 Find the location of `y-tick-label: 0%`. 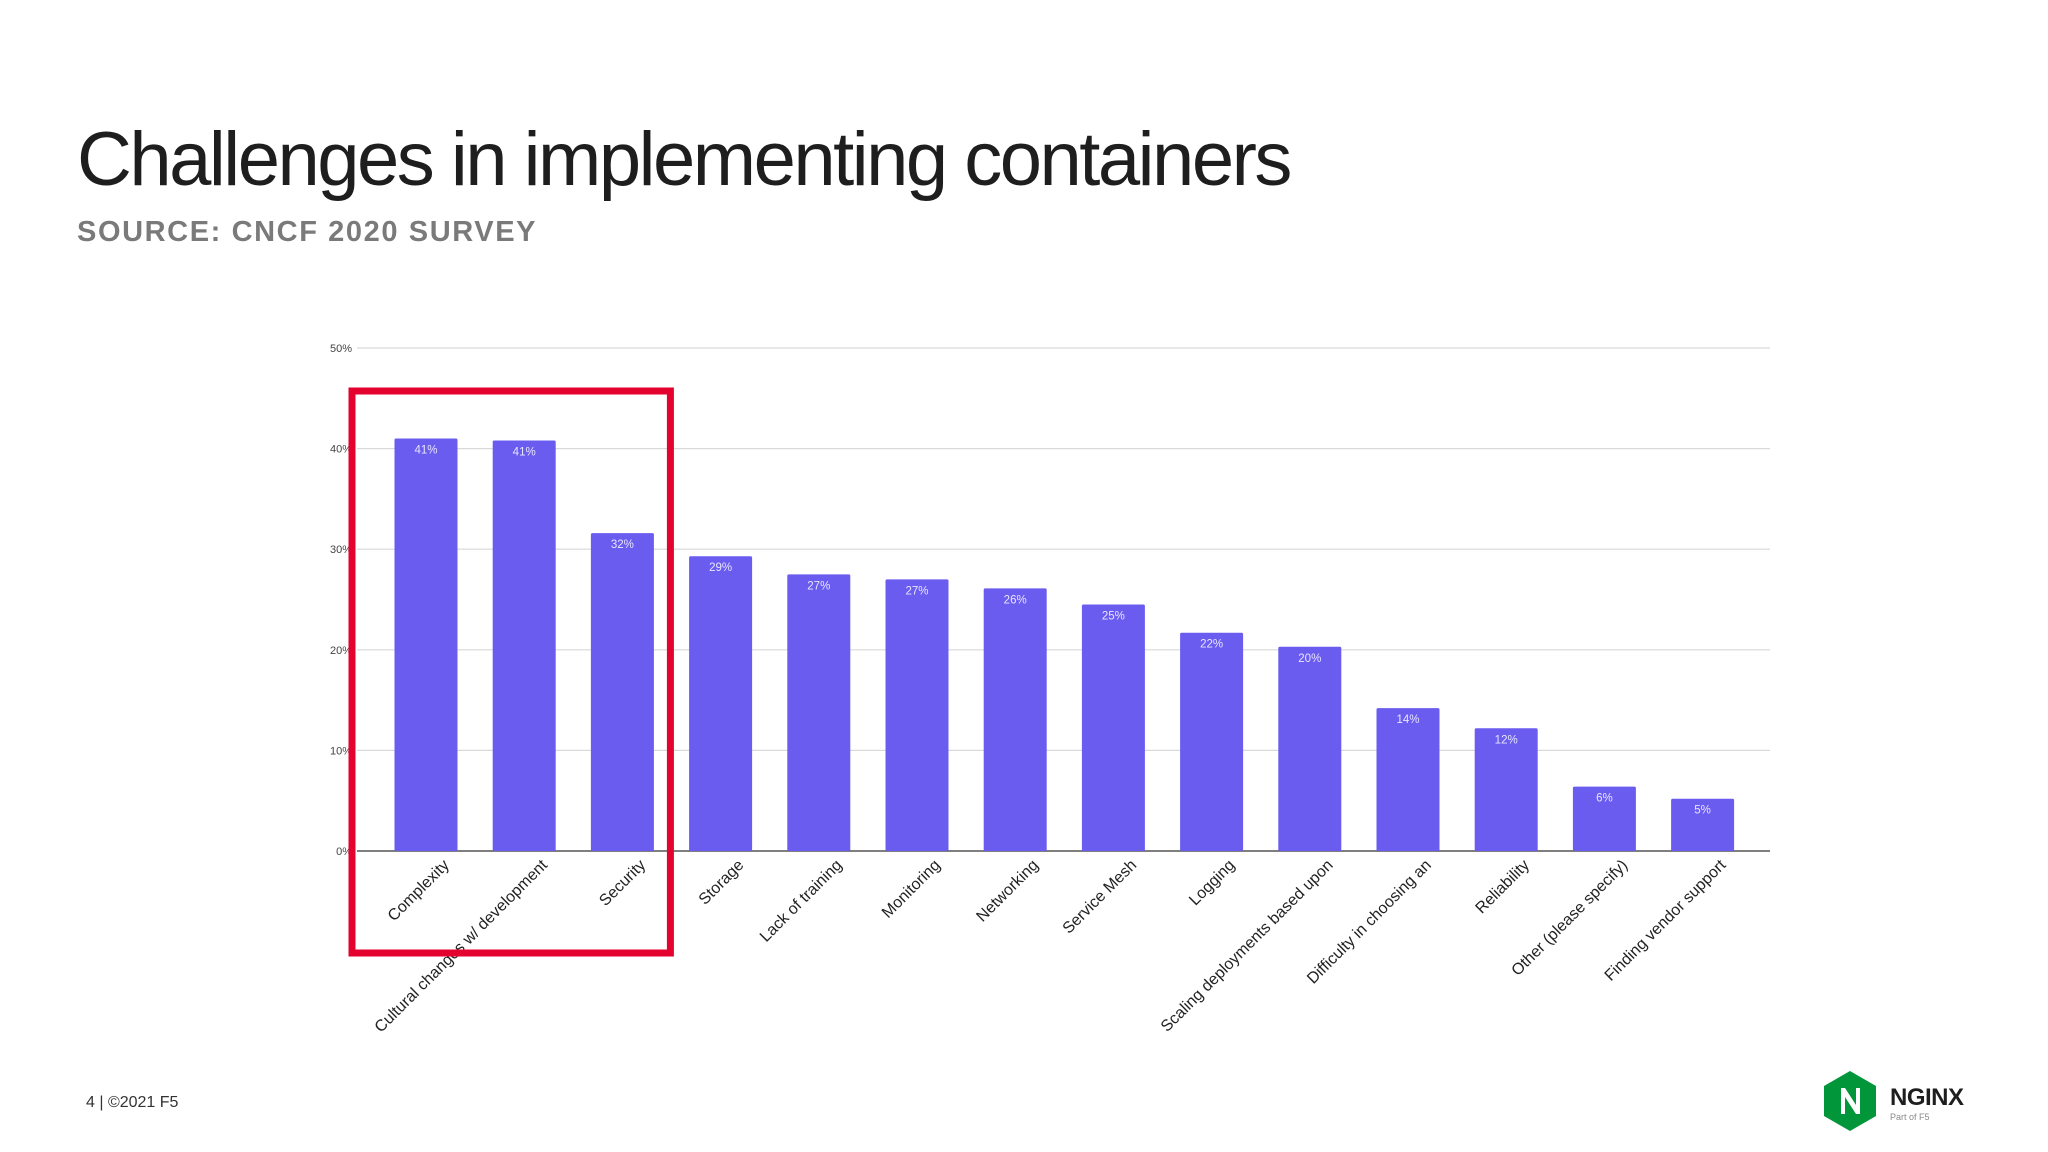

y-tick-label: 0% is located at coordinates (344, 852).